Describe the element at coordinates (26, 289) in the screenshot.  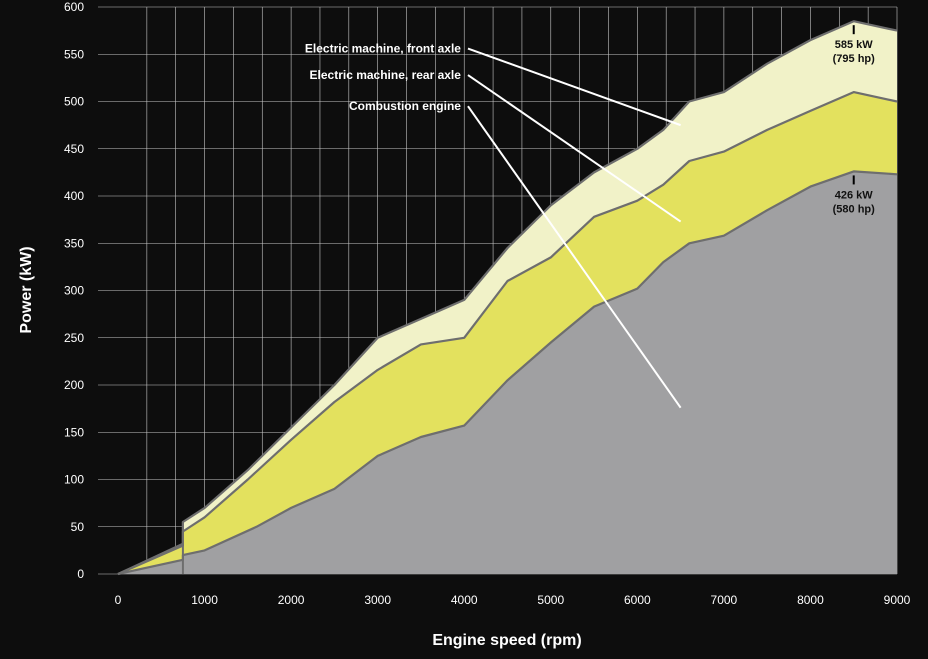
I see `y-axis-title: Power (kW)` at that location.